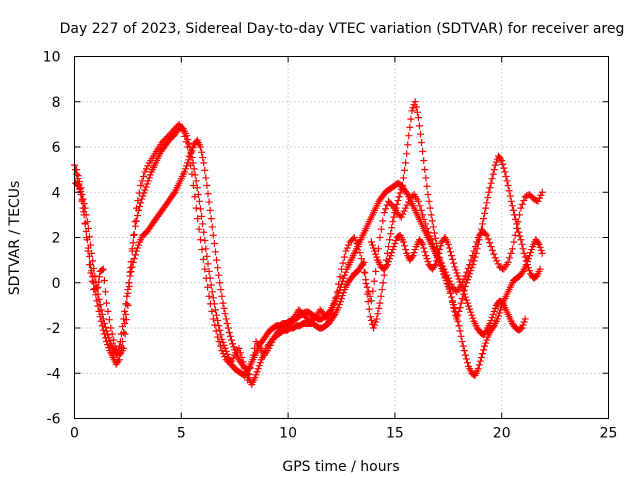 The height and width of the screenshot is (480, 640). Describe the element at coordinates (54, 329) in the screenshot. I see `y-tick-label: -2` at that location.